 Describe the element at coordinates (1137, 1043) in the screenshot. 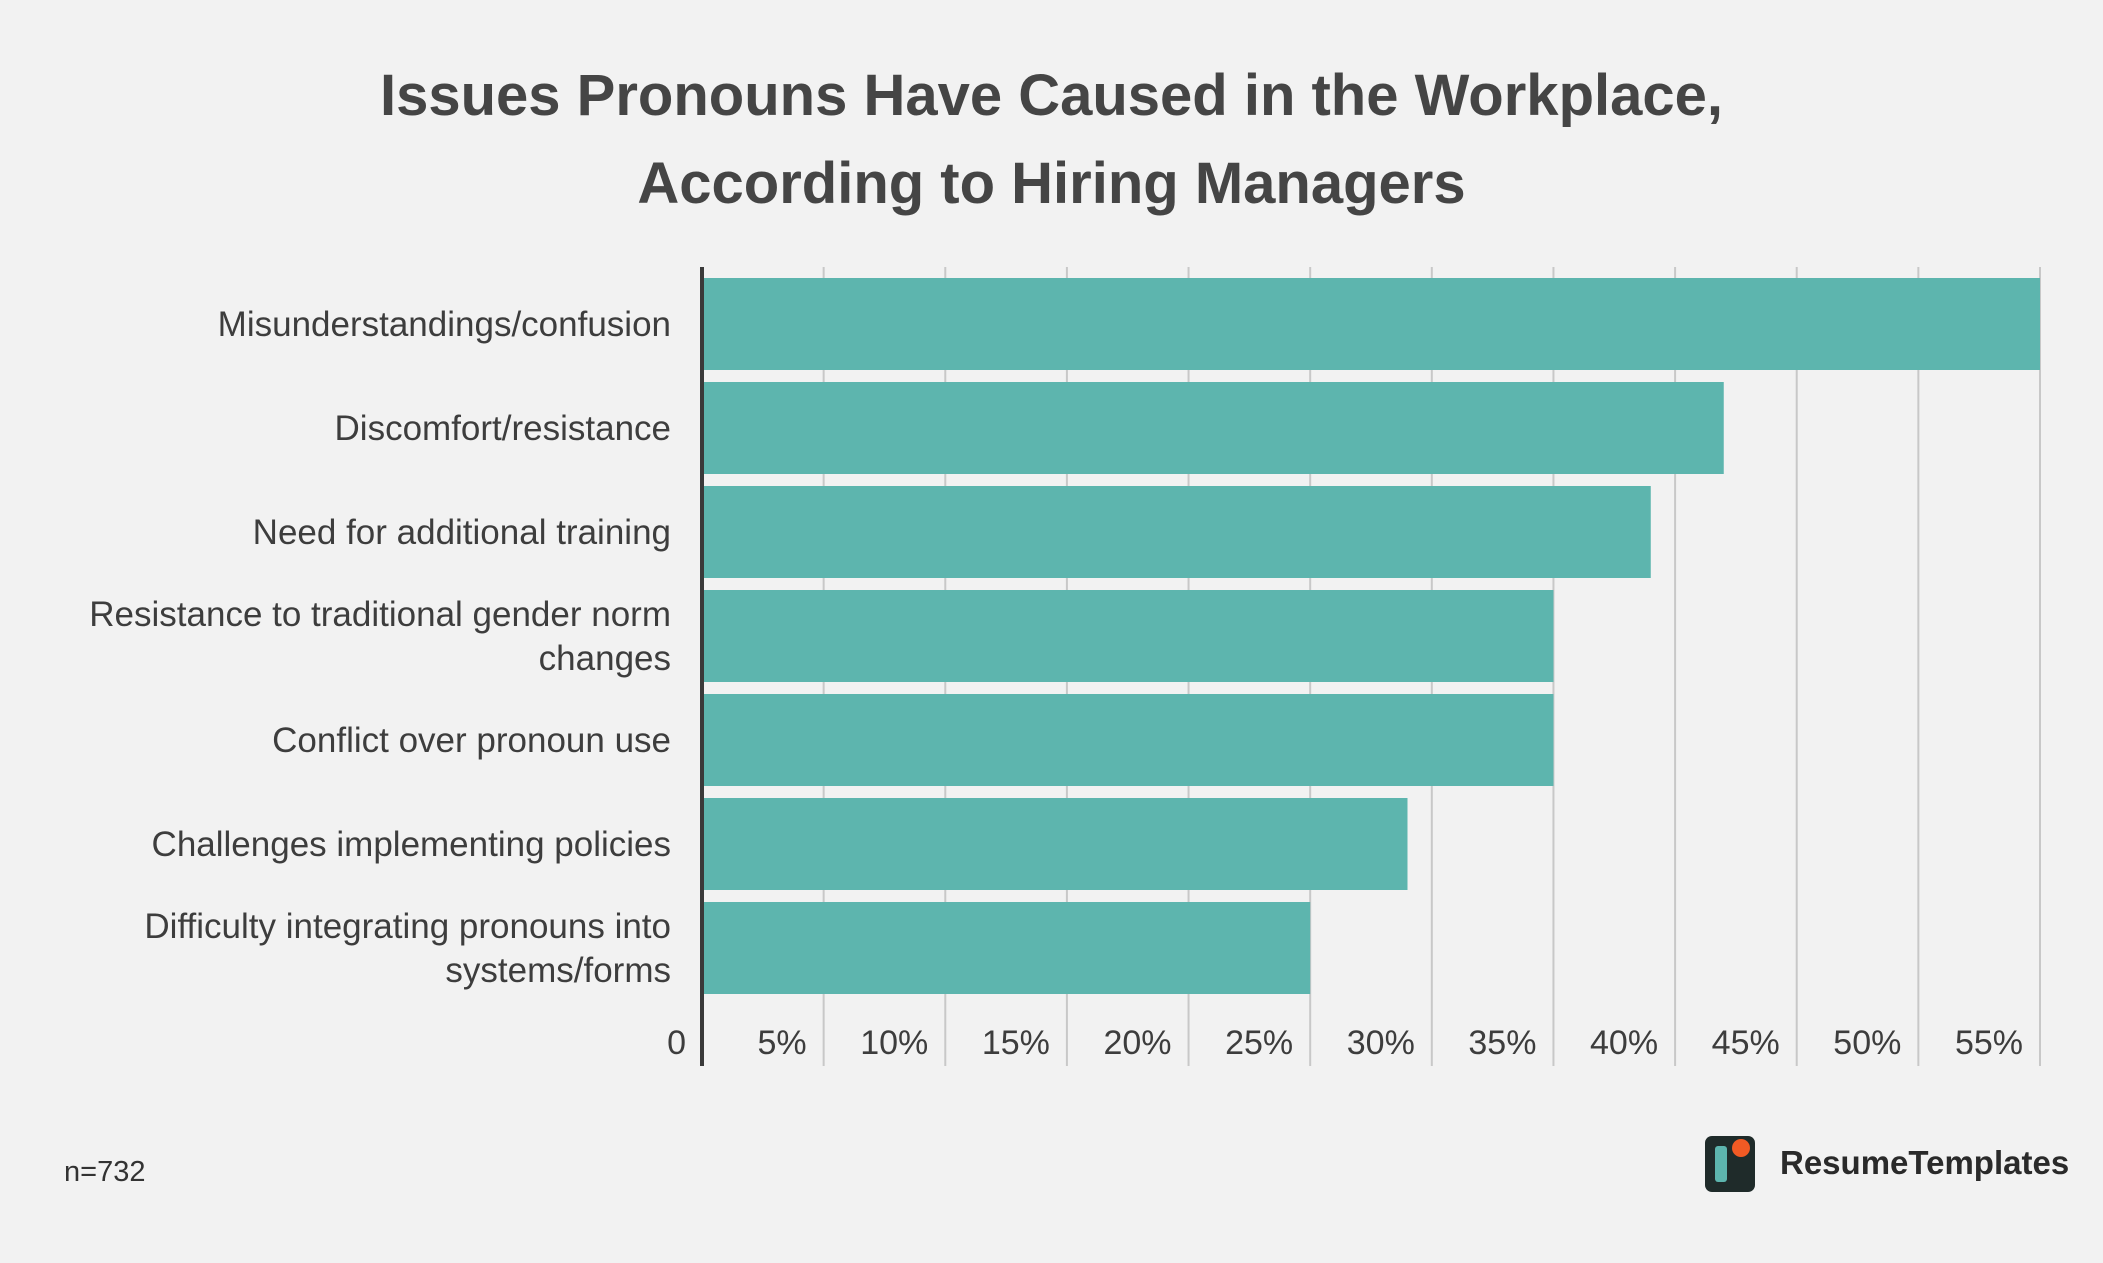

I see `x-tick-label-4: 20%` at that location.